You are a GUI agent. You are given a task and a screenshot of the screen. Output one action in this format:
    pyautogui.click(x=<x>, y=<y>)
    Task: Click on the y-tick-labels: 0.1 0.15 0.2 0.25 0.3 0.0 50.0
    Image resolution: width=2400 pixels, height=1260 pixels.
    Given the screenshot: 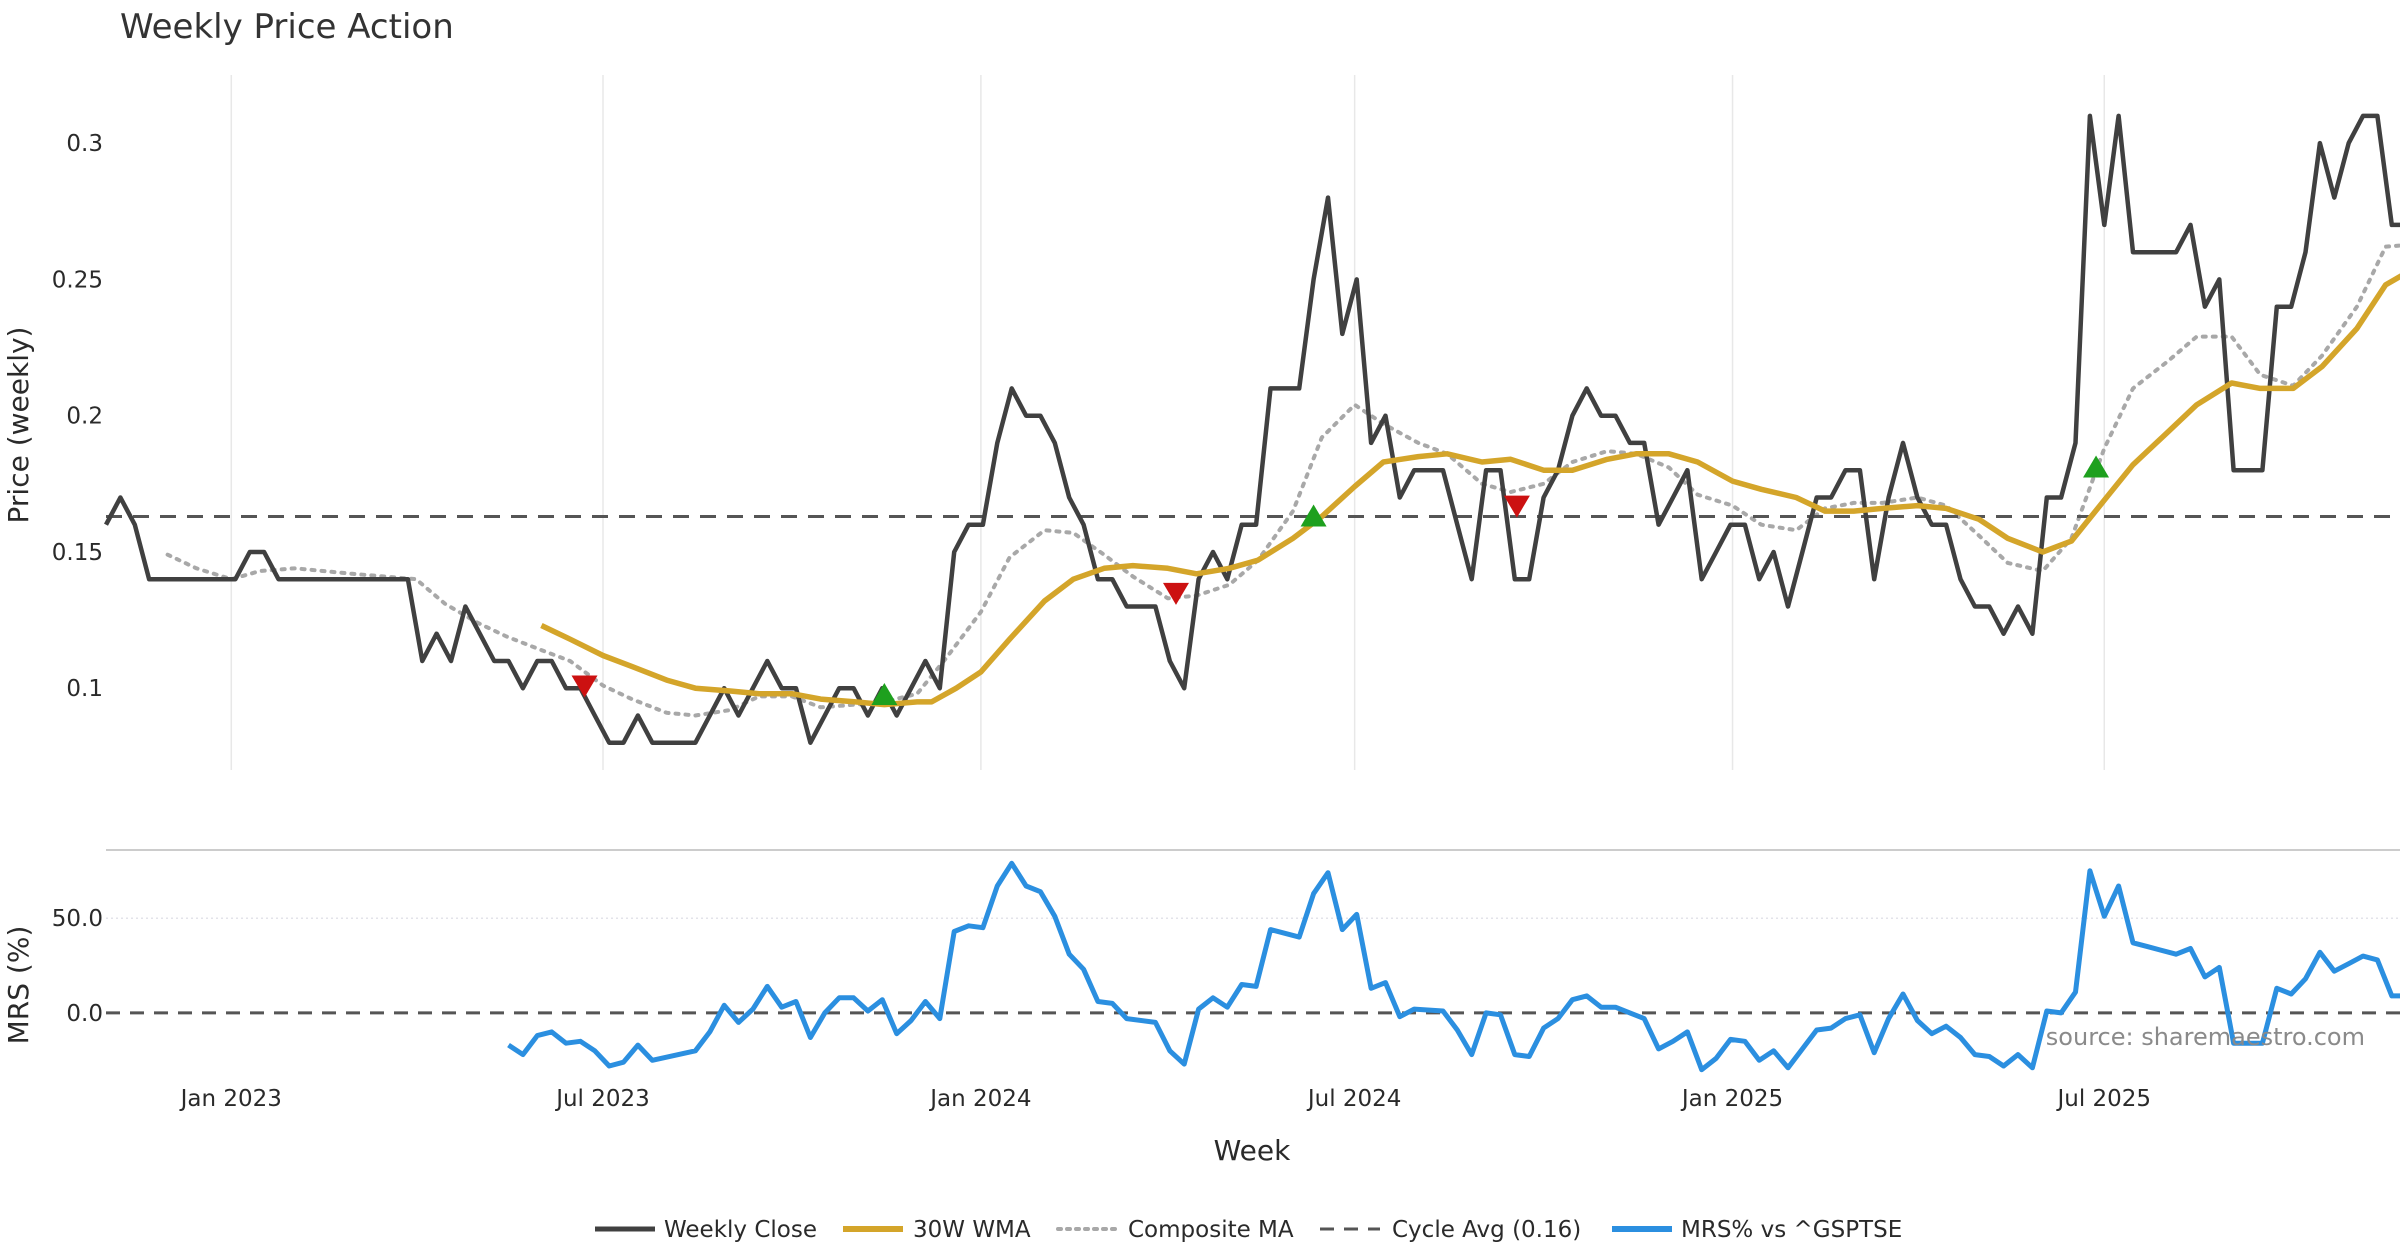 What is the action you would take?
    pyautogui.click(x=77, y=579)
    